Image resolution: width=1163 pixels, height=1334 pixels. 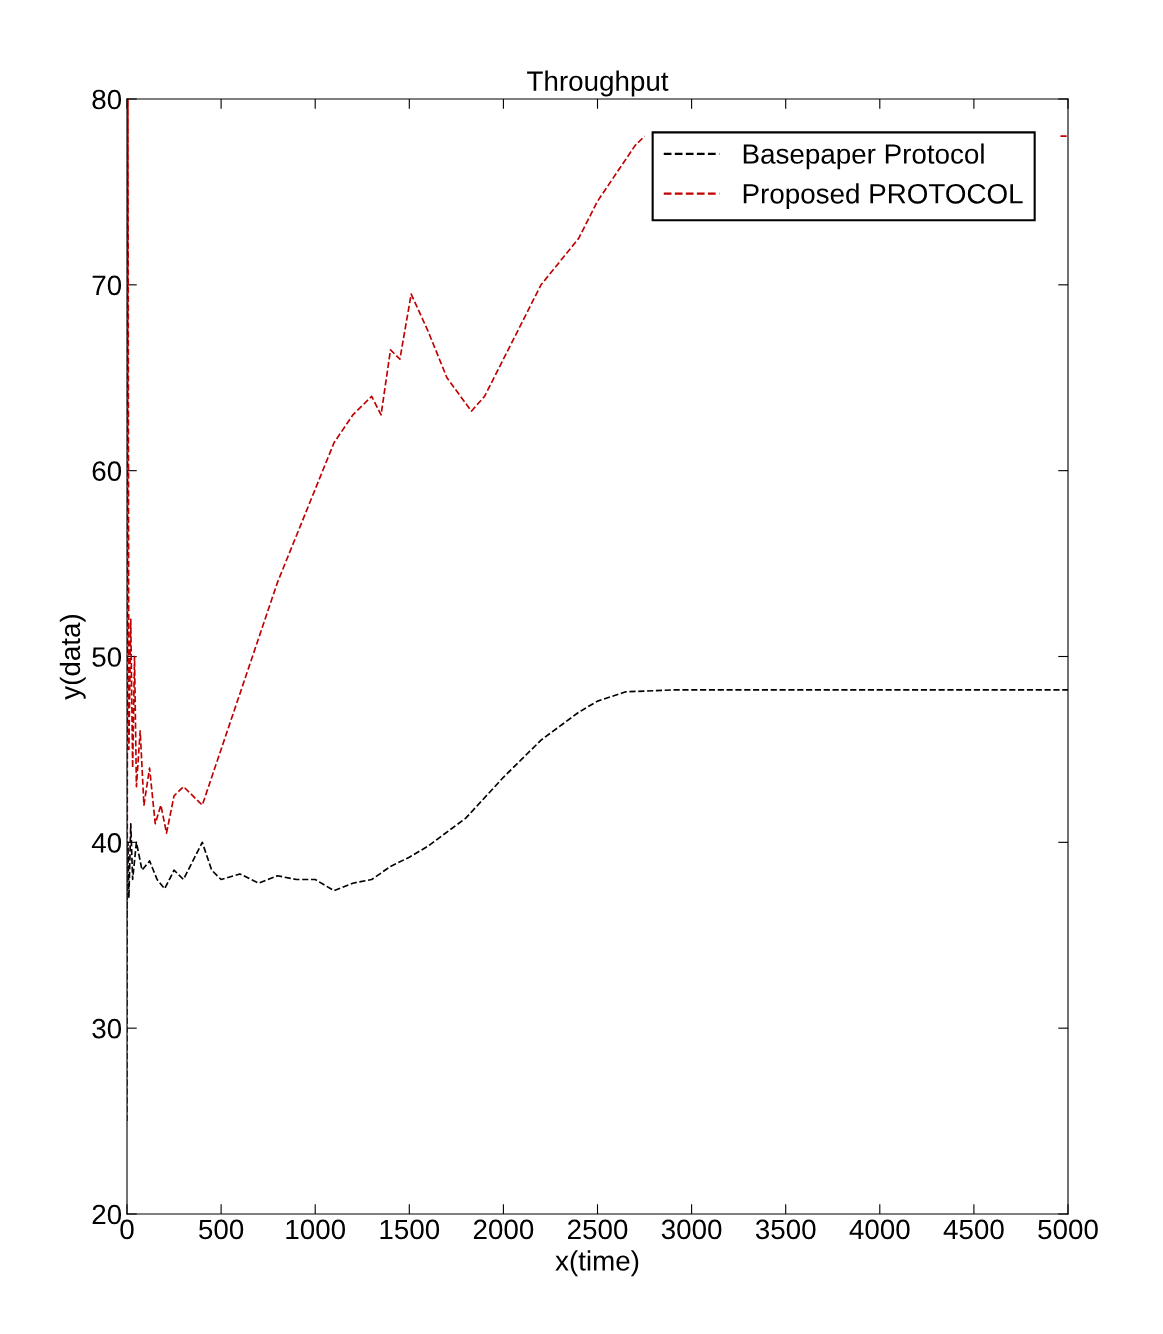 I want to click on y-tick-label: 40, so click(x=106, y=843).